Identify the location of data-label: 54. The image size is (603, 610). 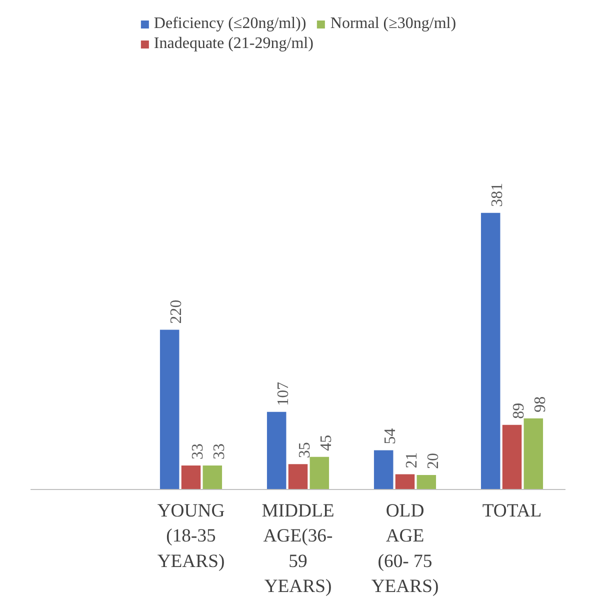
(391, 436).